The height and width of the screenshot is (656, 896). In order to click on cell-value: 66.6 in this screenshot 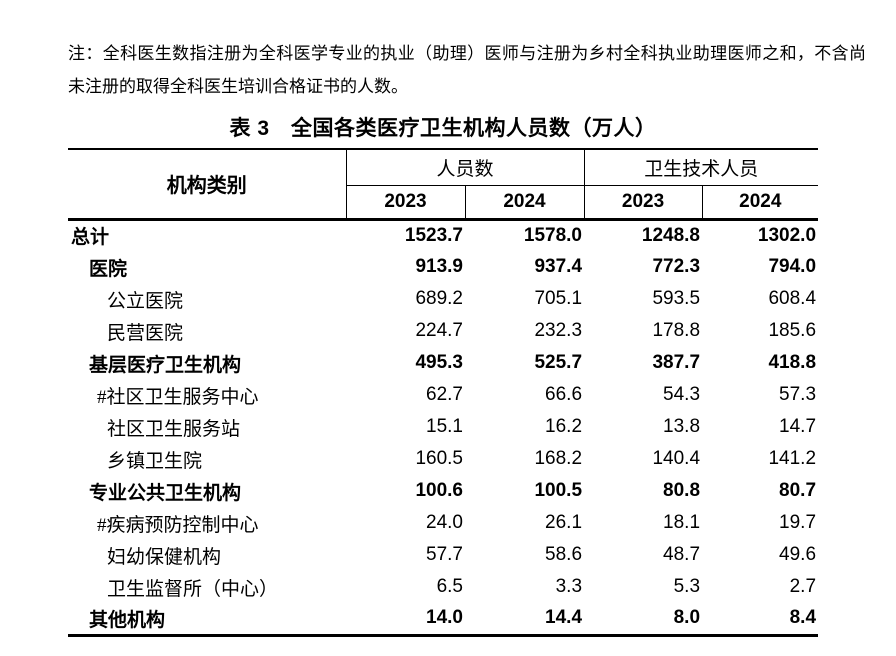, I will do `click(564, 394)`.